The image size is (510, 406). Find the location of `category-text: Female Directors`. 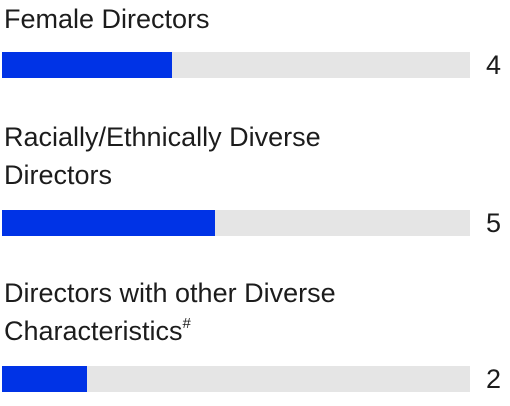

category-text: Female Directors is located at coordinates (107, 19).